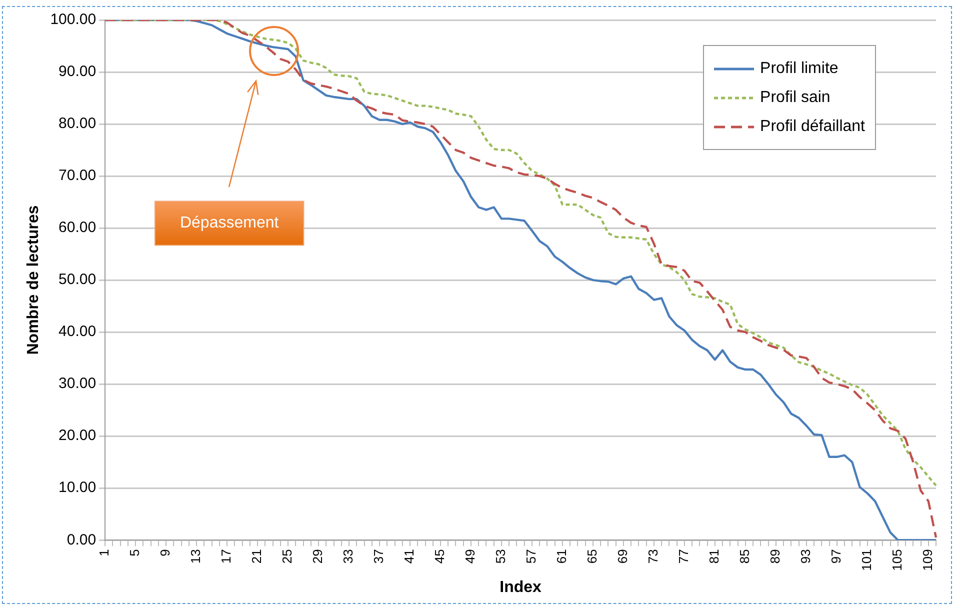 This screenshot has height=609, width=958. What do you see at coordinates (714, 556) in the screenshot?
I see `x-tick-label: 81` at bounding box center [714, 556].